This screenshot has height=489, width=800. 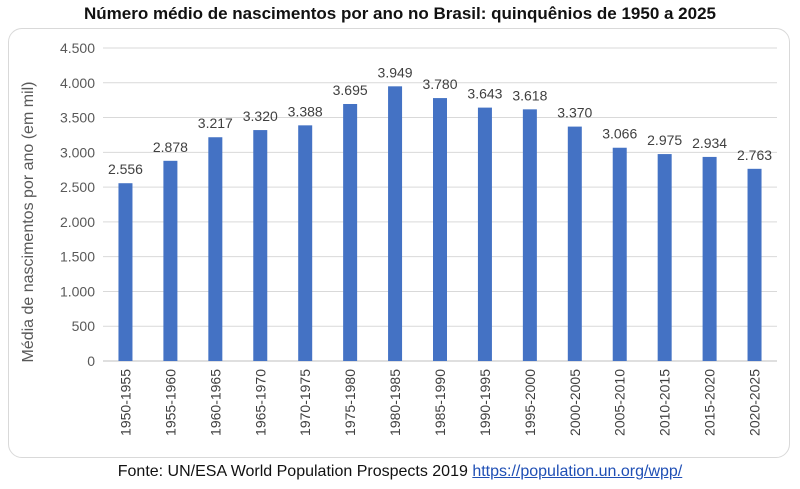 I want to click on data-label: 3.066, so click(x=619, y=134).